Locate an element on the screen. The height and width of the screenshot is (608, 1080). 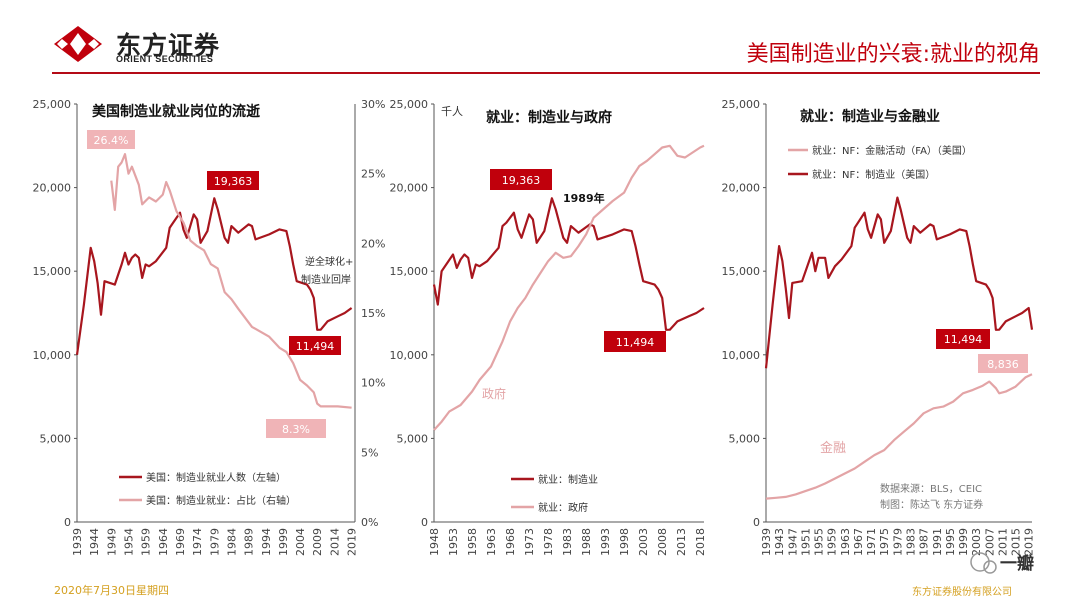
c1-x-tick: 1989 is located at coordinates (249, 542).